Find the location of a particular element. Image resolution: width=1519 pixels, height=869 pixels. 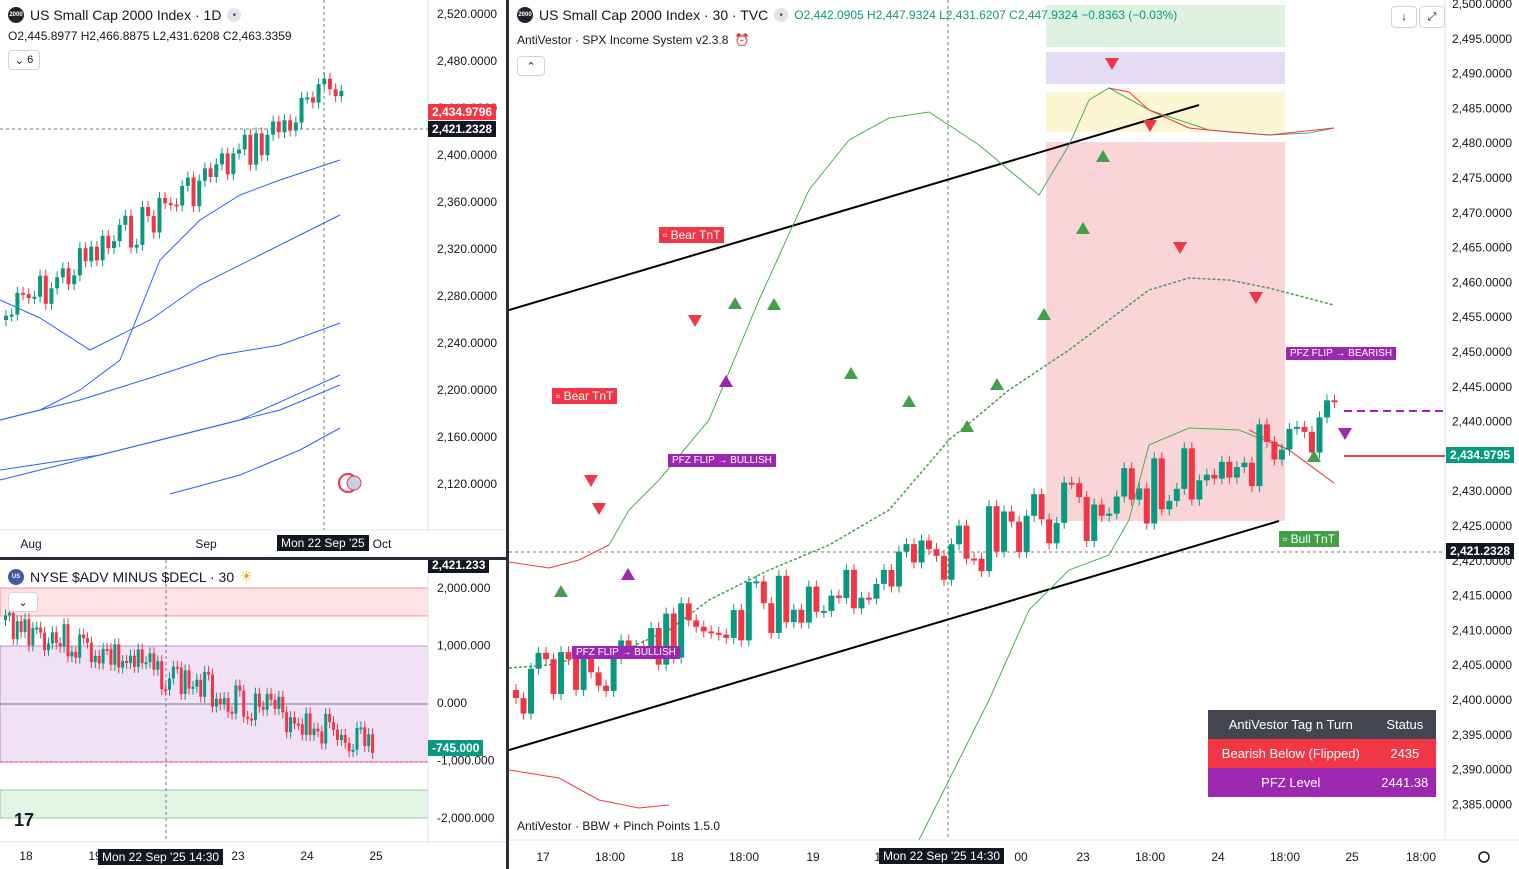

tradingview-logo-icon: 17 is located at coordinates (24, 820).